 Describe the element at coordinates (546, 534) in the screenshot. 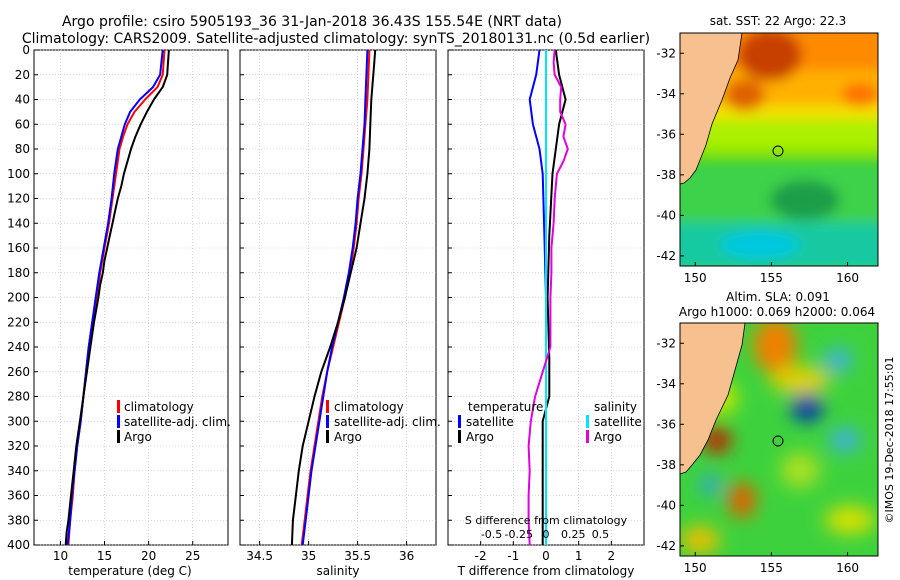

I see `s-difference-tick-label: 0` at that location.